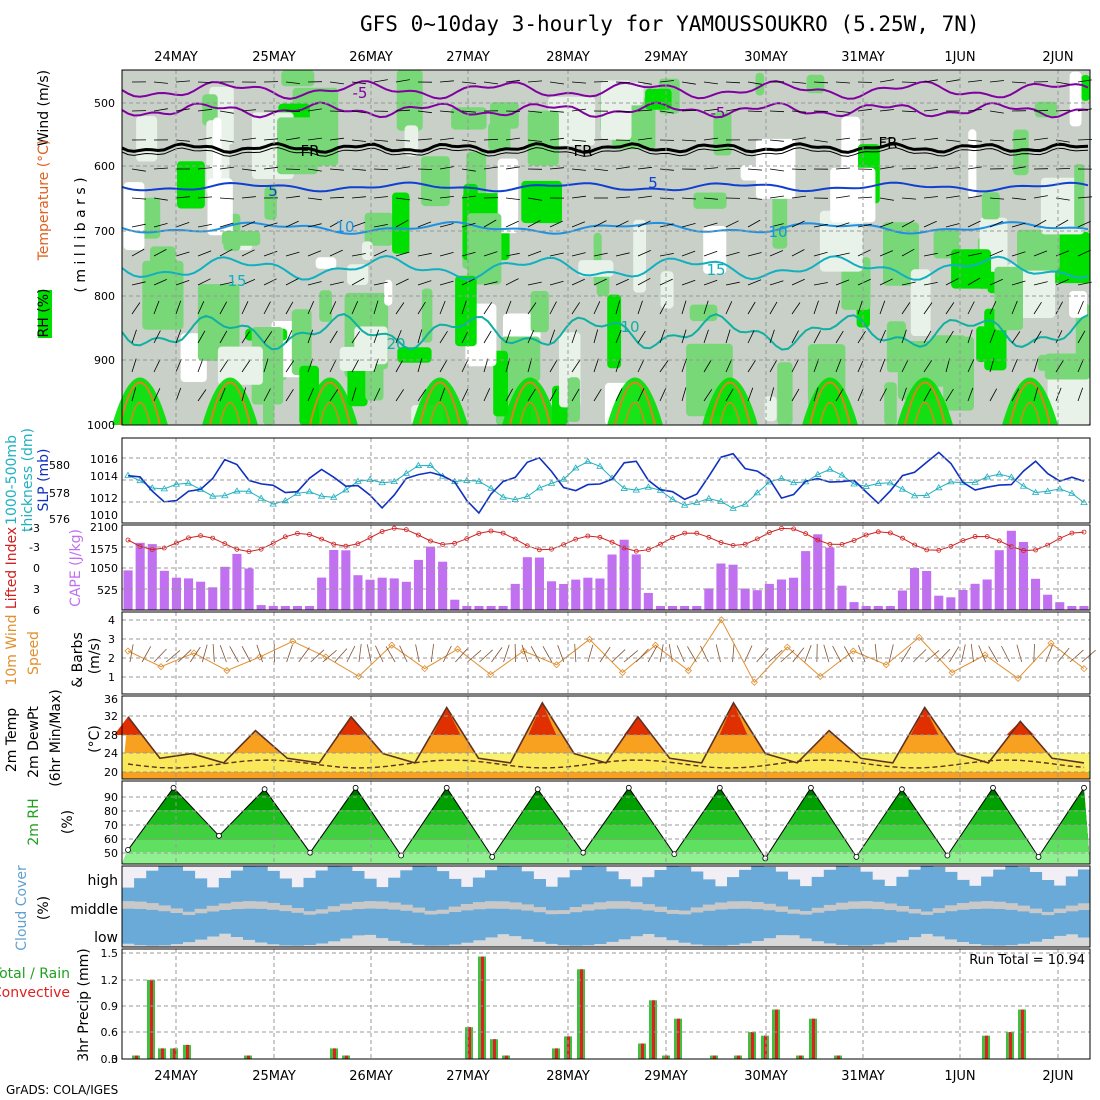 This screenshot has height=1100, width=1100. What do you see at coordinates (110, 980) in the screenshot?
I see `precip-tick-label: 1.2` at bounding box center [110, 980].